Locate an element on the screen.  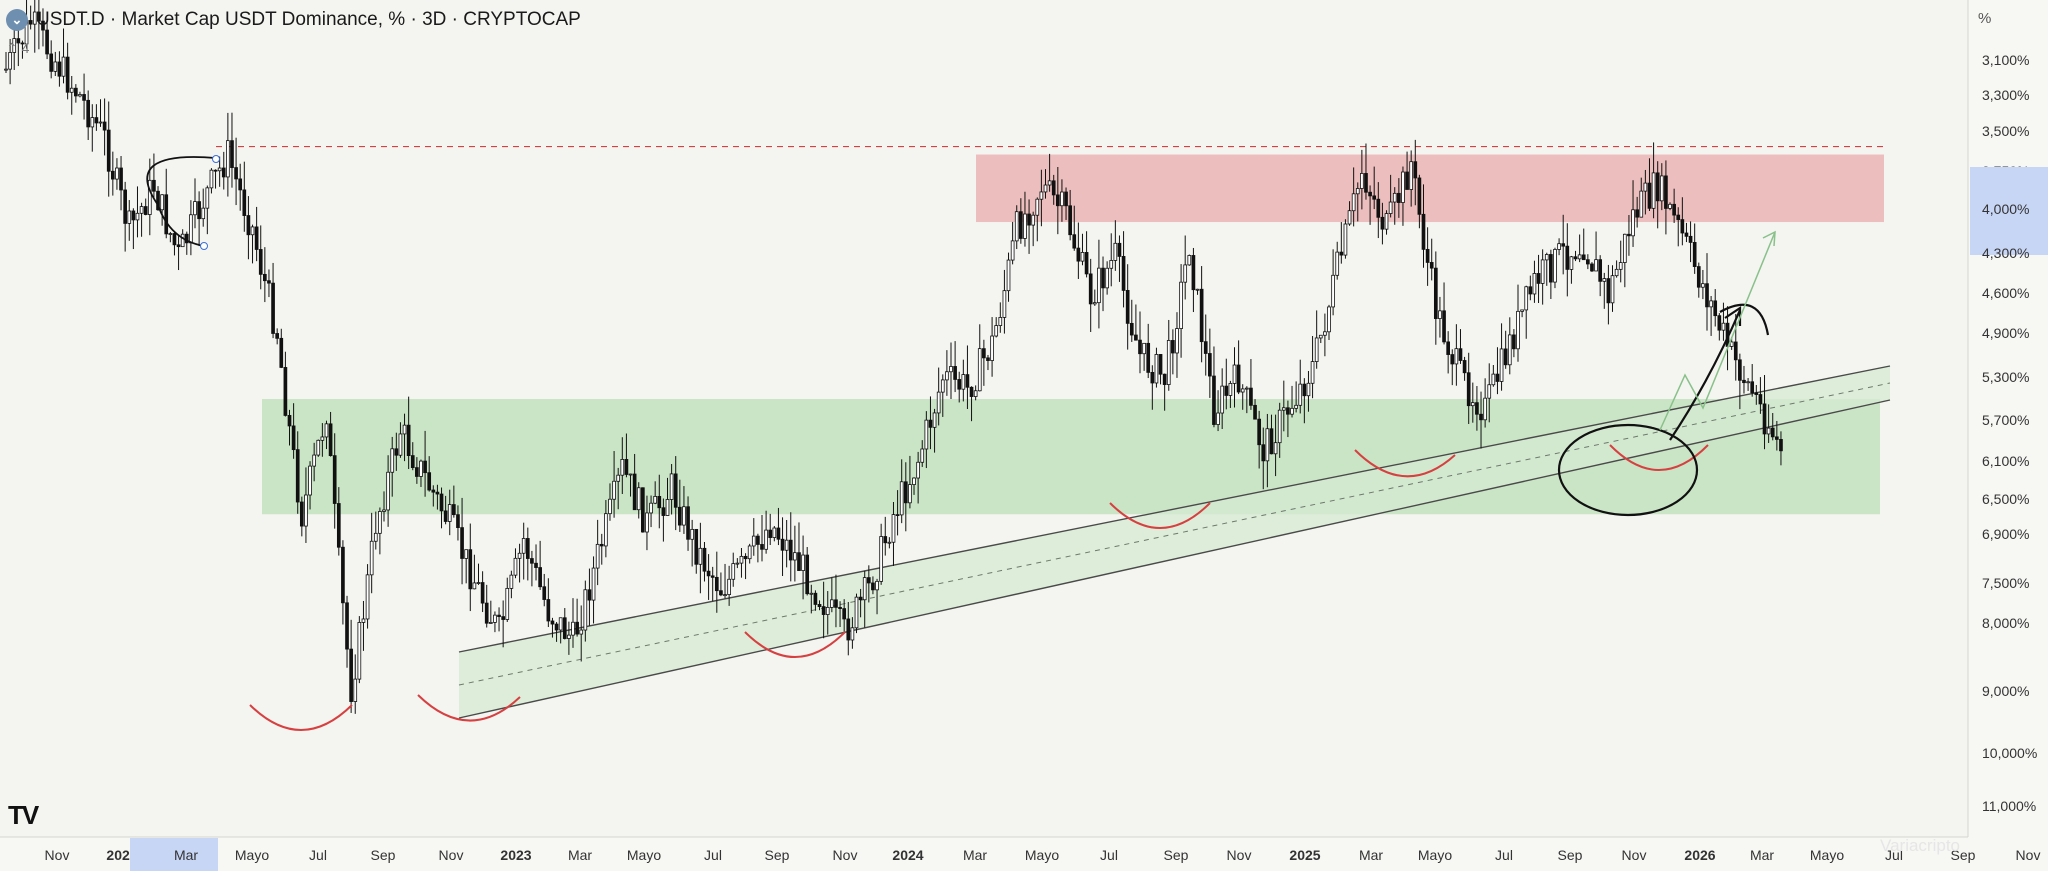
x-tick-label: Sep is located at coordinates (1963, 855).